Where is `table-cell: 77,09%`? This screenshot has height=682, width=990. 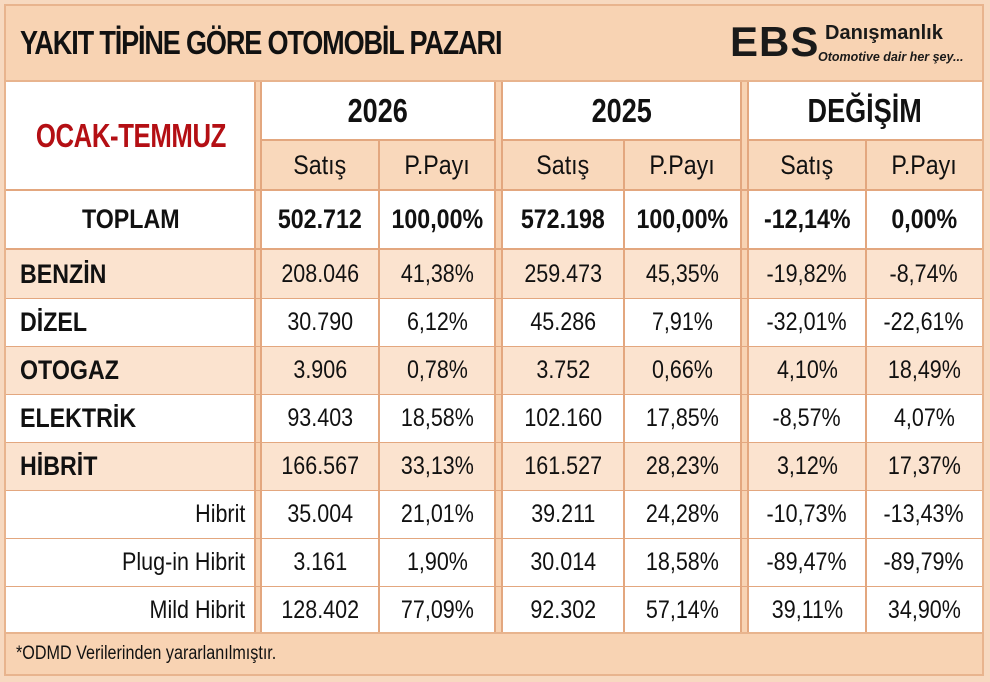 table-cell: 77,09% is located at coordinates (437, 610).